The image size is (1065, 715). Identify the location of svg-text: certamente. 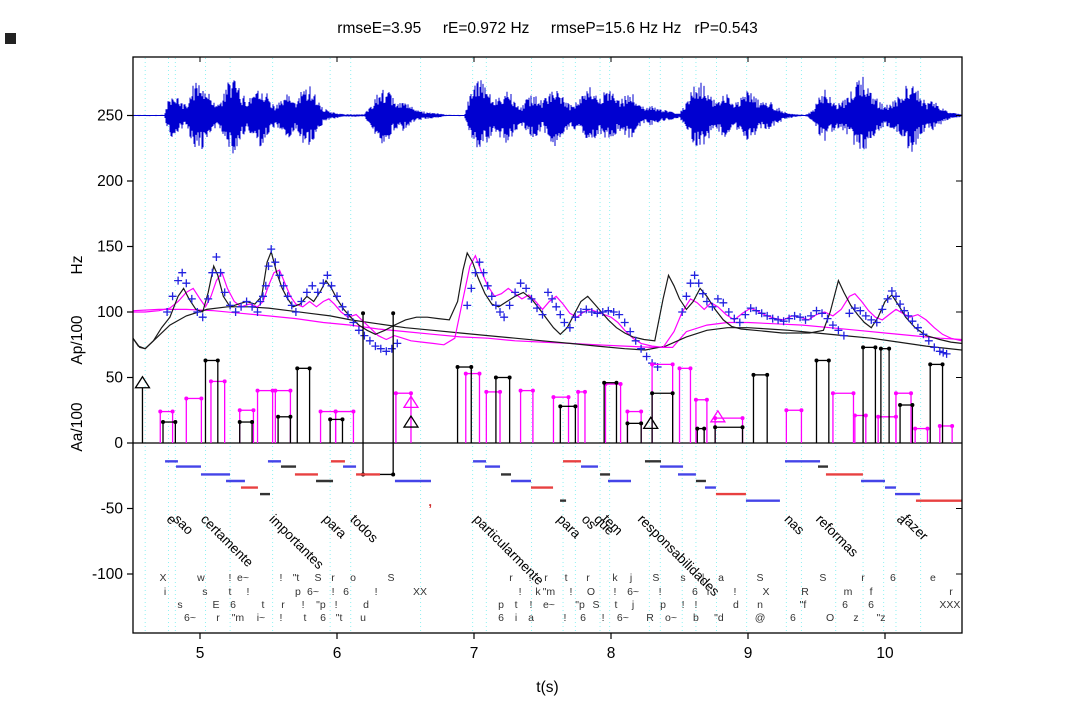
(227, 541).